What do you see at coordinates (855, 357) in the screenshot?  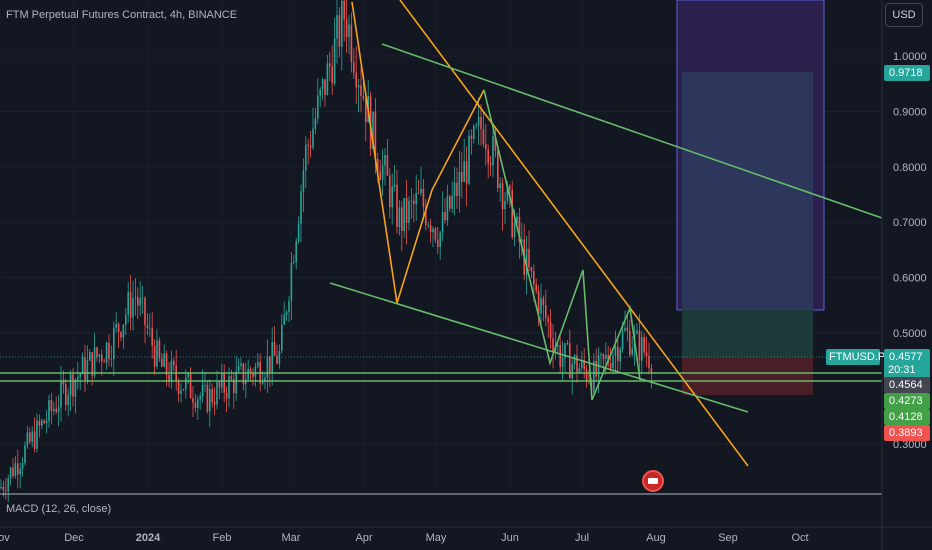 I see `symbol-tag: FTMUSD.P` at bounding box center [855, 357].